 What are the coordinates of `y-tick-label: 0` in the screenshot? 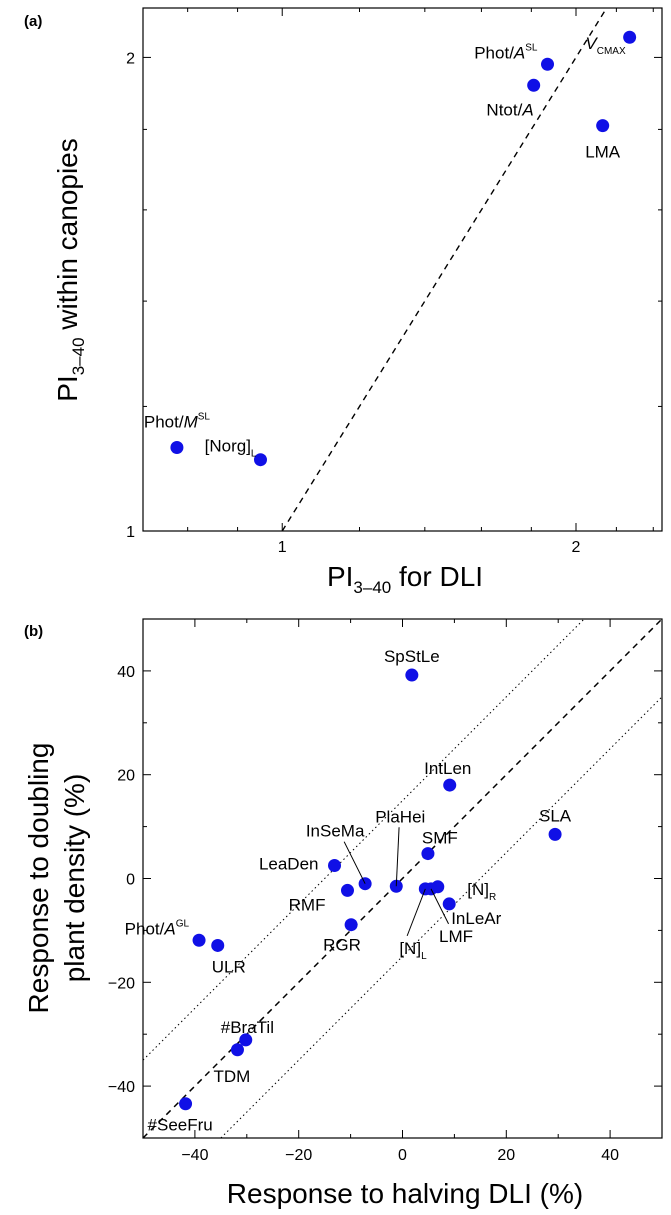 It's located at (130, 880).